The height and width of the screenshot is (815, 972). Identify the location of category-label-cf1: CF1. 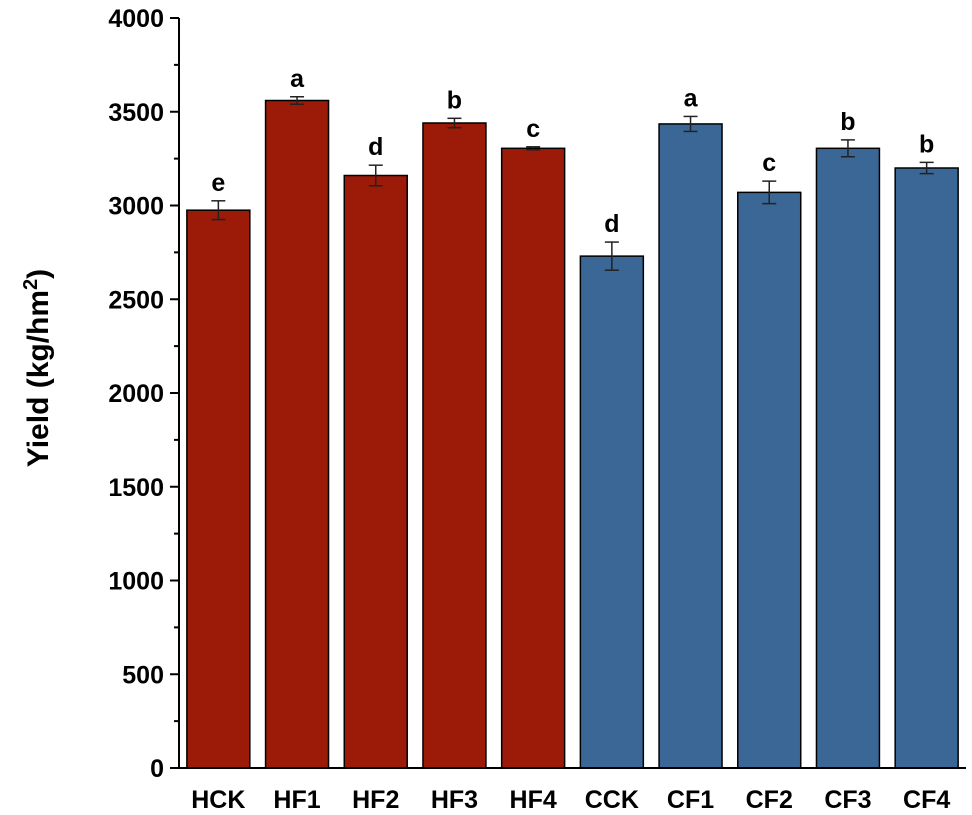
(690, 800).